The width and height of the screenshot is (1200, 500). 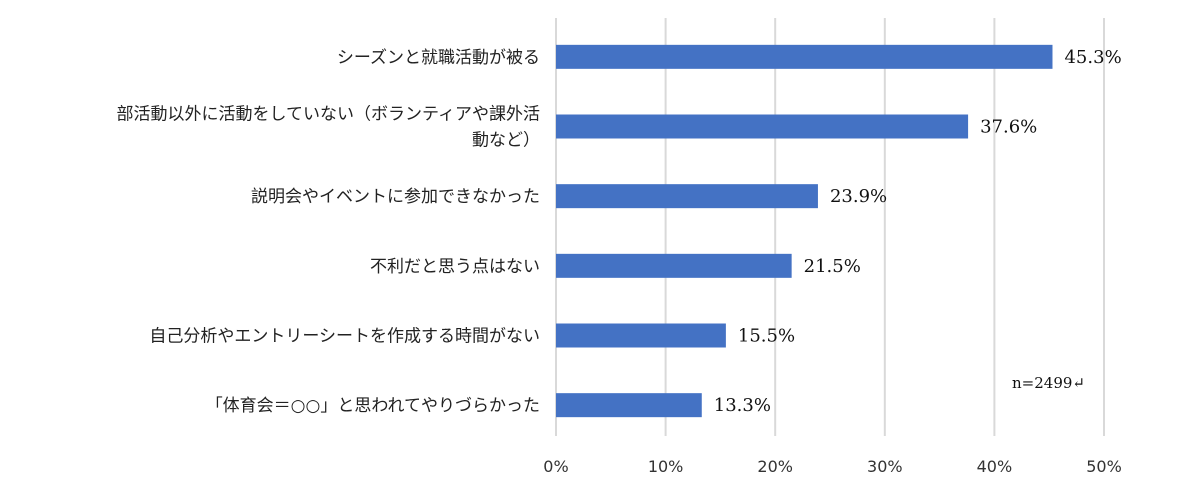 I want to click on value-label: 13.3%, so click(x=742, y=405).